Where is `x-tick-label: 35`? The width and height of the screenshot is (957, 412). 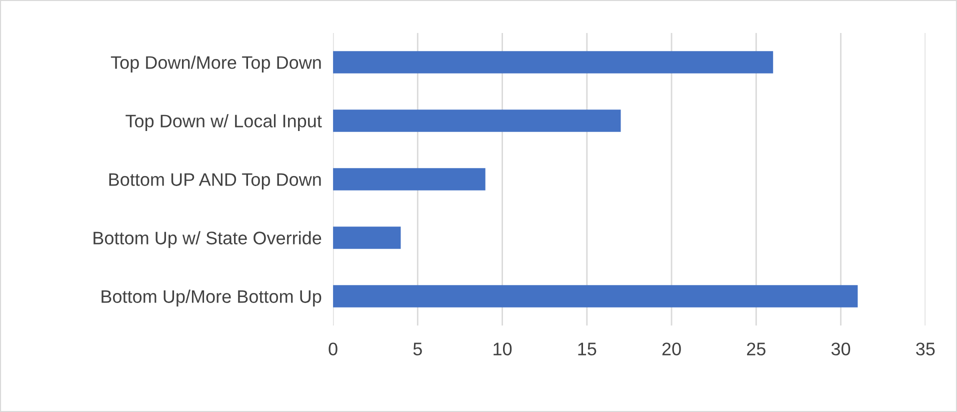
x-tick-label: 35 is located at coordinates (925, 349).